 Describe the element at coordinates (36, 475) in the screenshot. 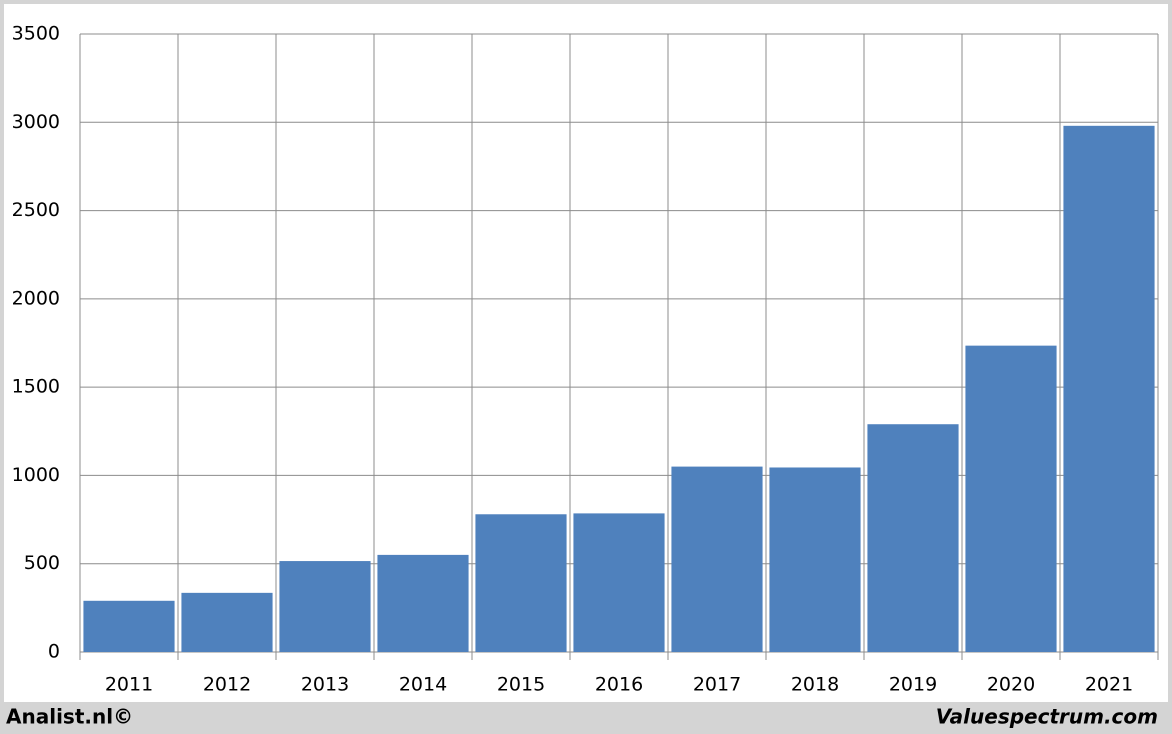

I see `y-tick-label: 1000` at that location.